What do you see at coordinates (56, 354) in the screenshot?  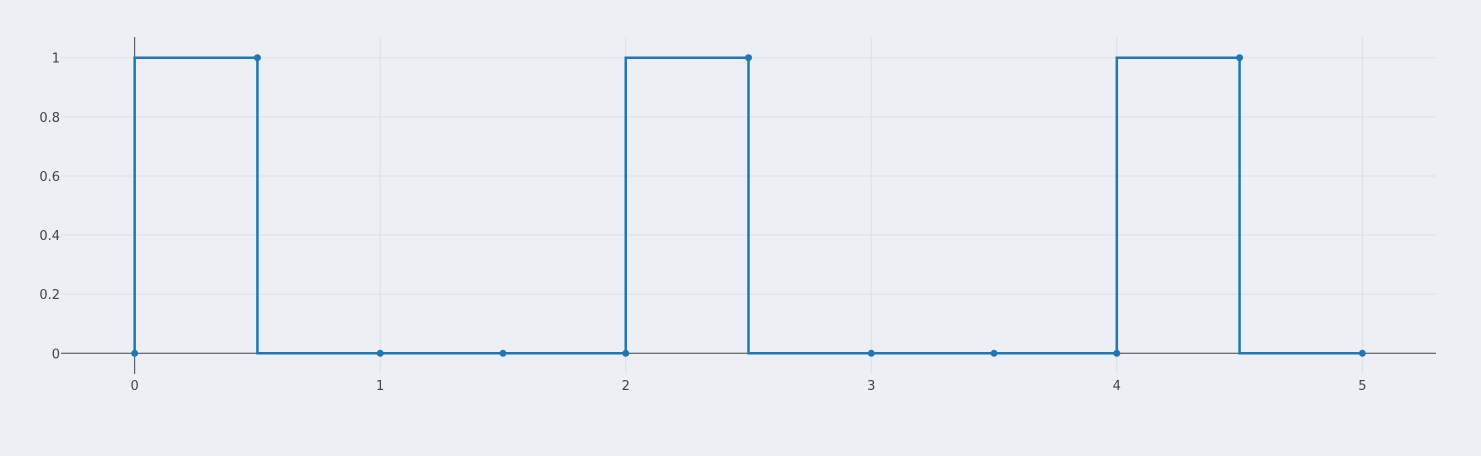 I see `y-tick-label: 0` at bounding box center [56, 354].